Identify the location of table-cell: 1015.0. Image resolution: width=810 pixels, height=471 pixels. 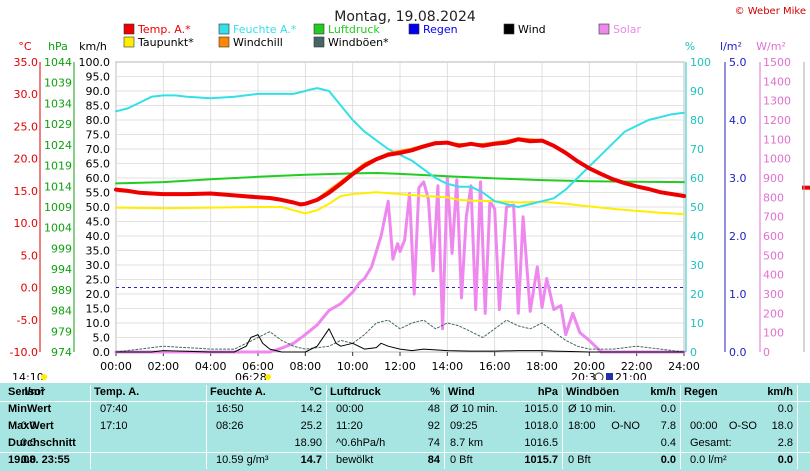
(541, 409).